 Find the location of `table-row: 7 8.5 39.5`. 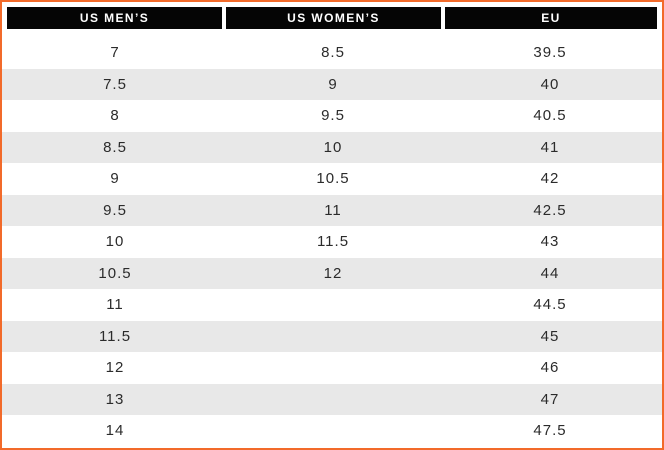

table-row: 7 8.5 39.5 is located at coordinates (332, 53).